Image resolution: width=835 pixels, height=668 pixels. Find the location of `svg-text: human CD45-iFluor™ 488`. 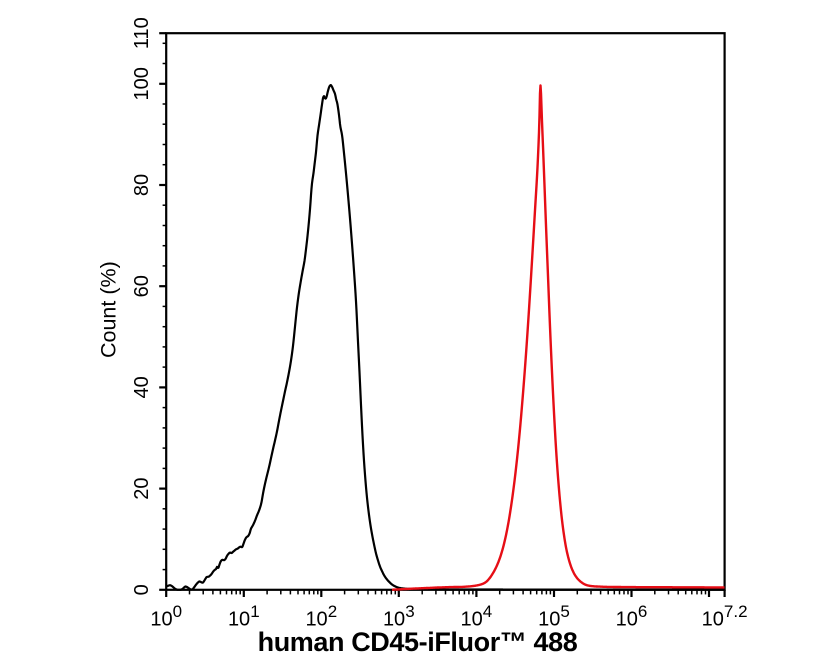

svg-text: human CD45-iFluor™ 488 is located at coordinates (418, 642).